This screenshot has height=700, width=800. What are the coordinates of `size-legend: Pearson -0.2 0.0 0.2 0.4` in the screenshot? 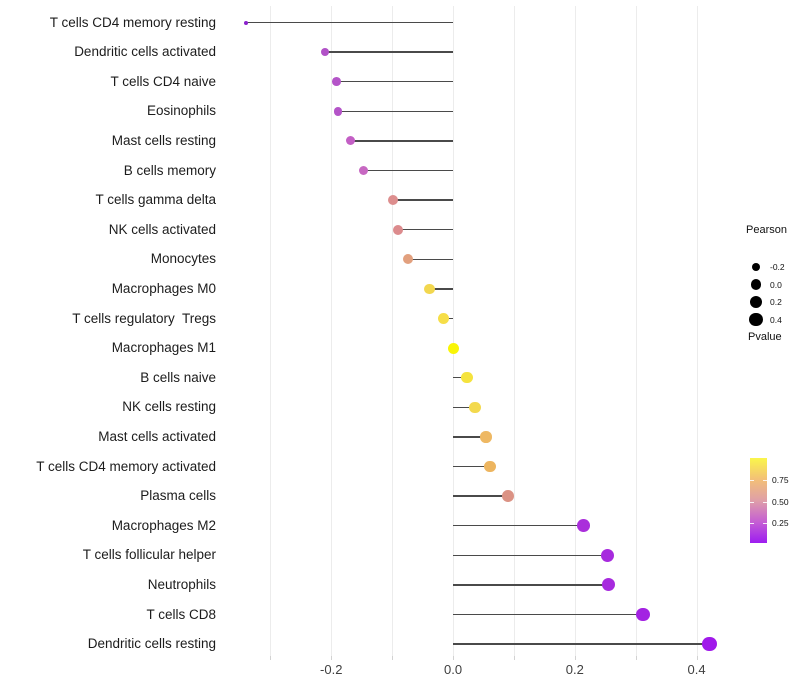 It's located at (772, 277).